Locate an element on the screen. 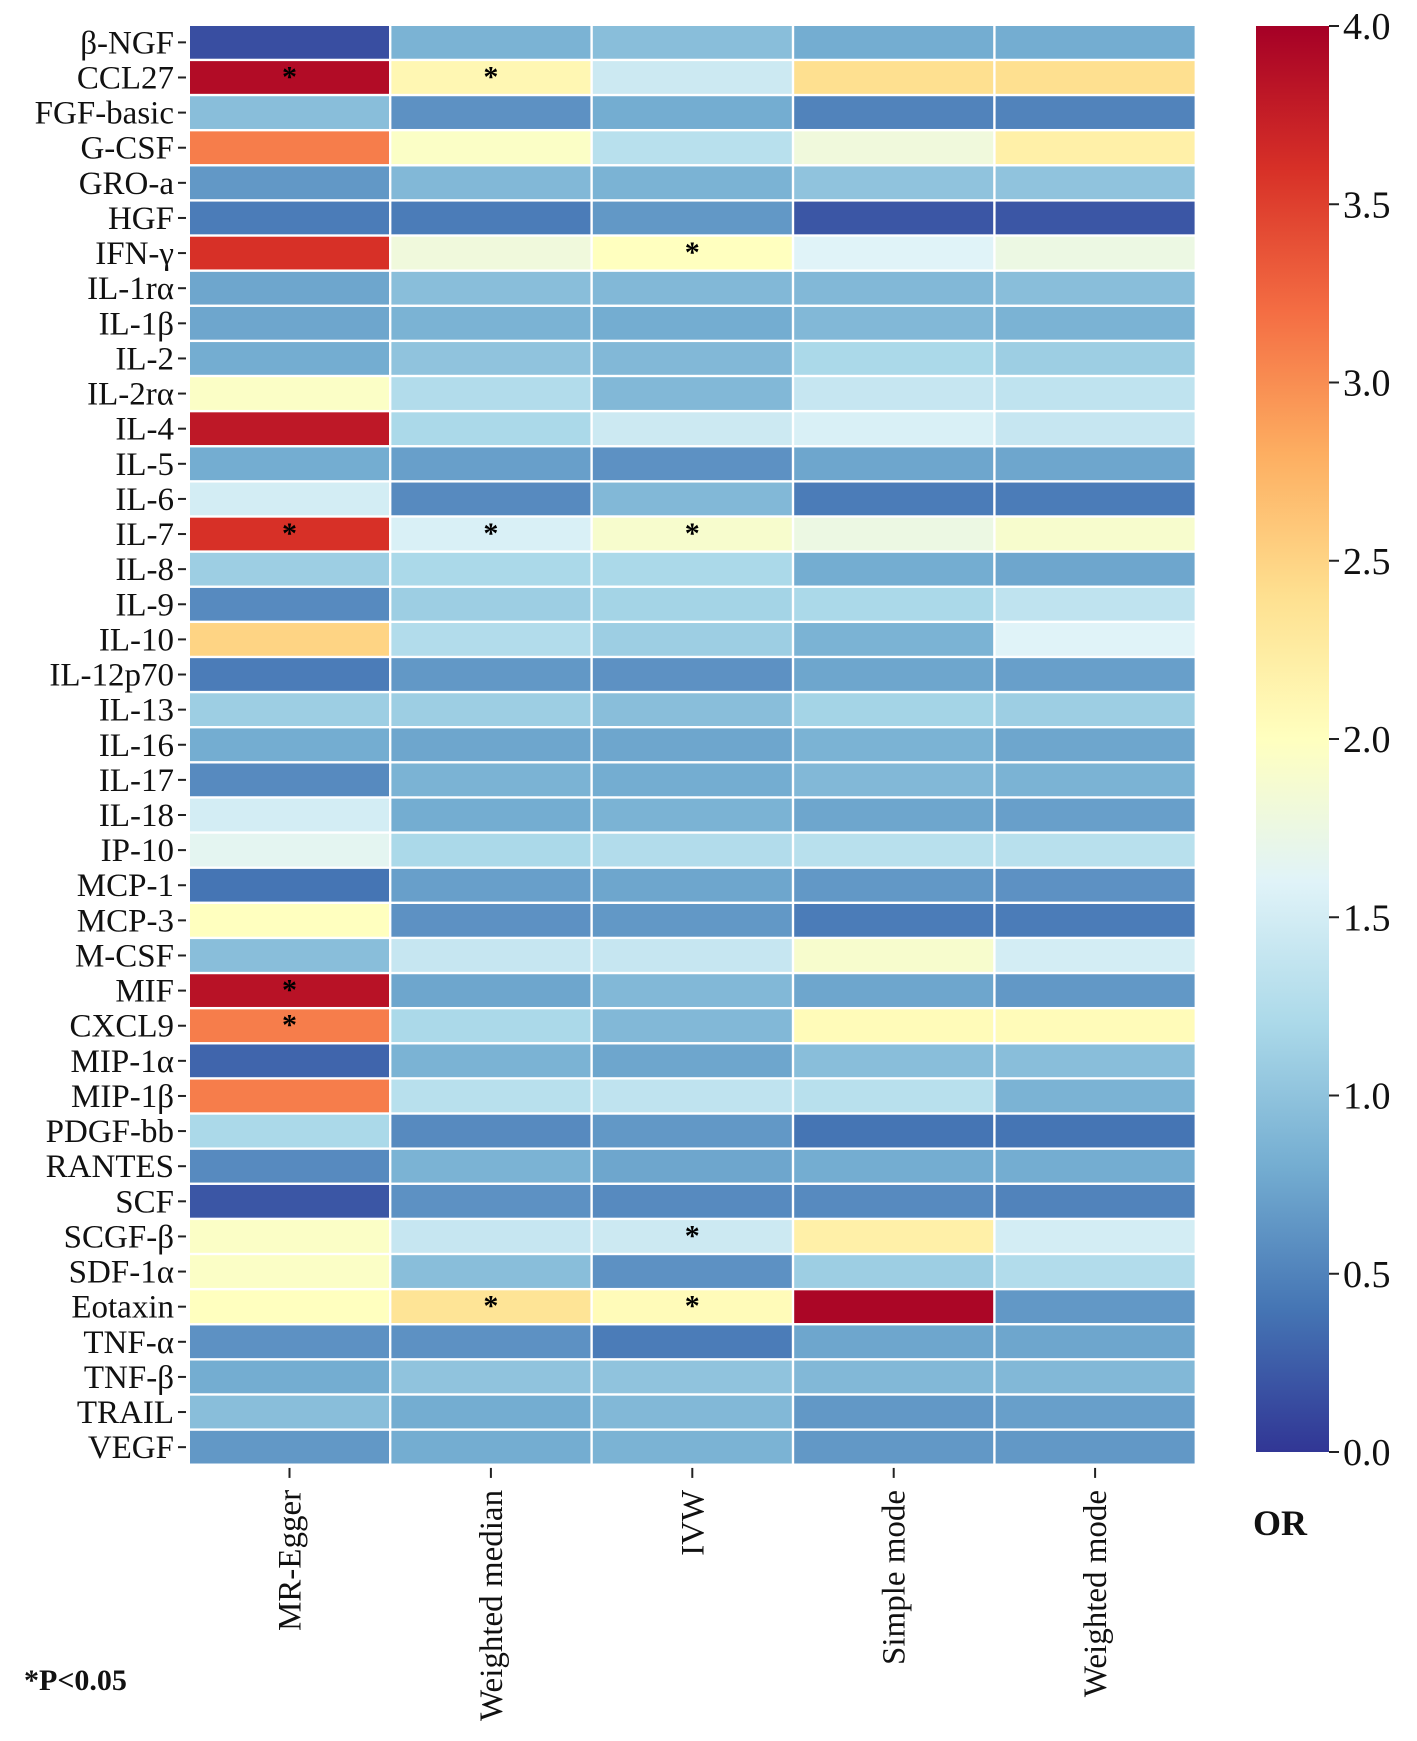 Image resolution: width=1417 pixels, height=1741 pixels. cell-il-17-mr-egger is located at coordinates (289, 780).